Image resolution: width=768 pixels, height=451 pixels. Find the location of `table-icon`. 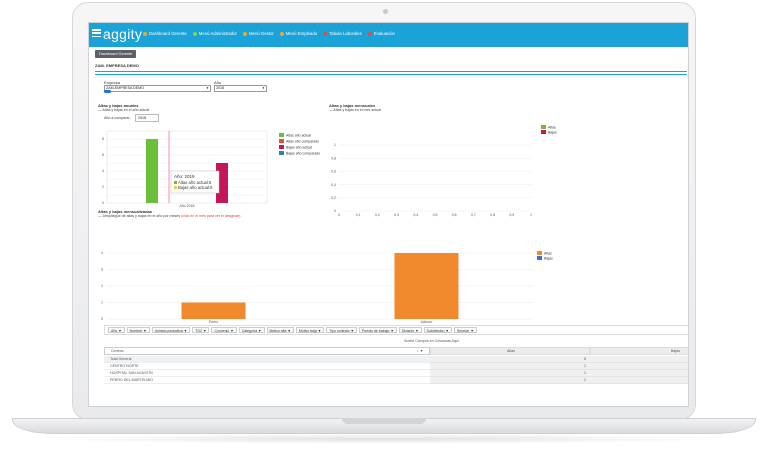

table-icon is located at coordinates (325, 33).